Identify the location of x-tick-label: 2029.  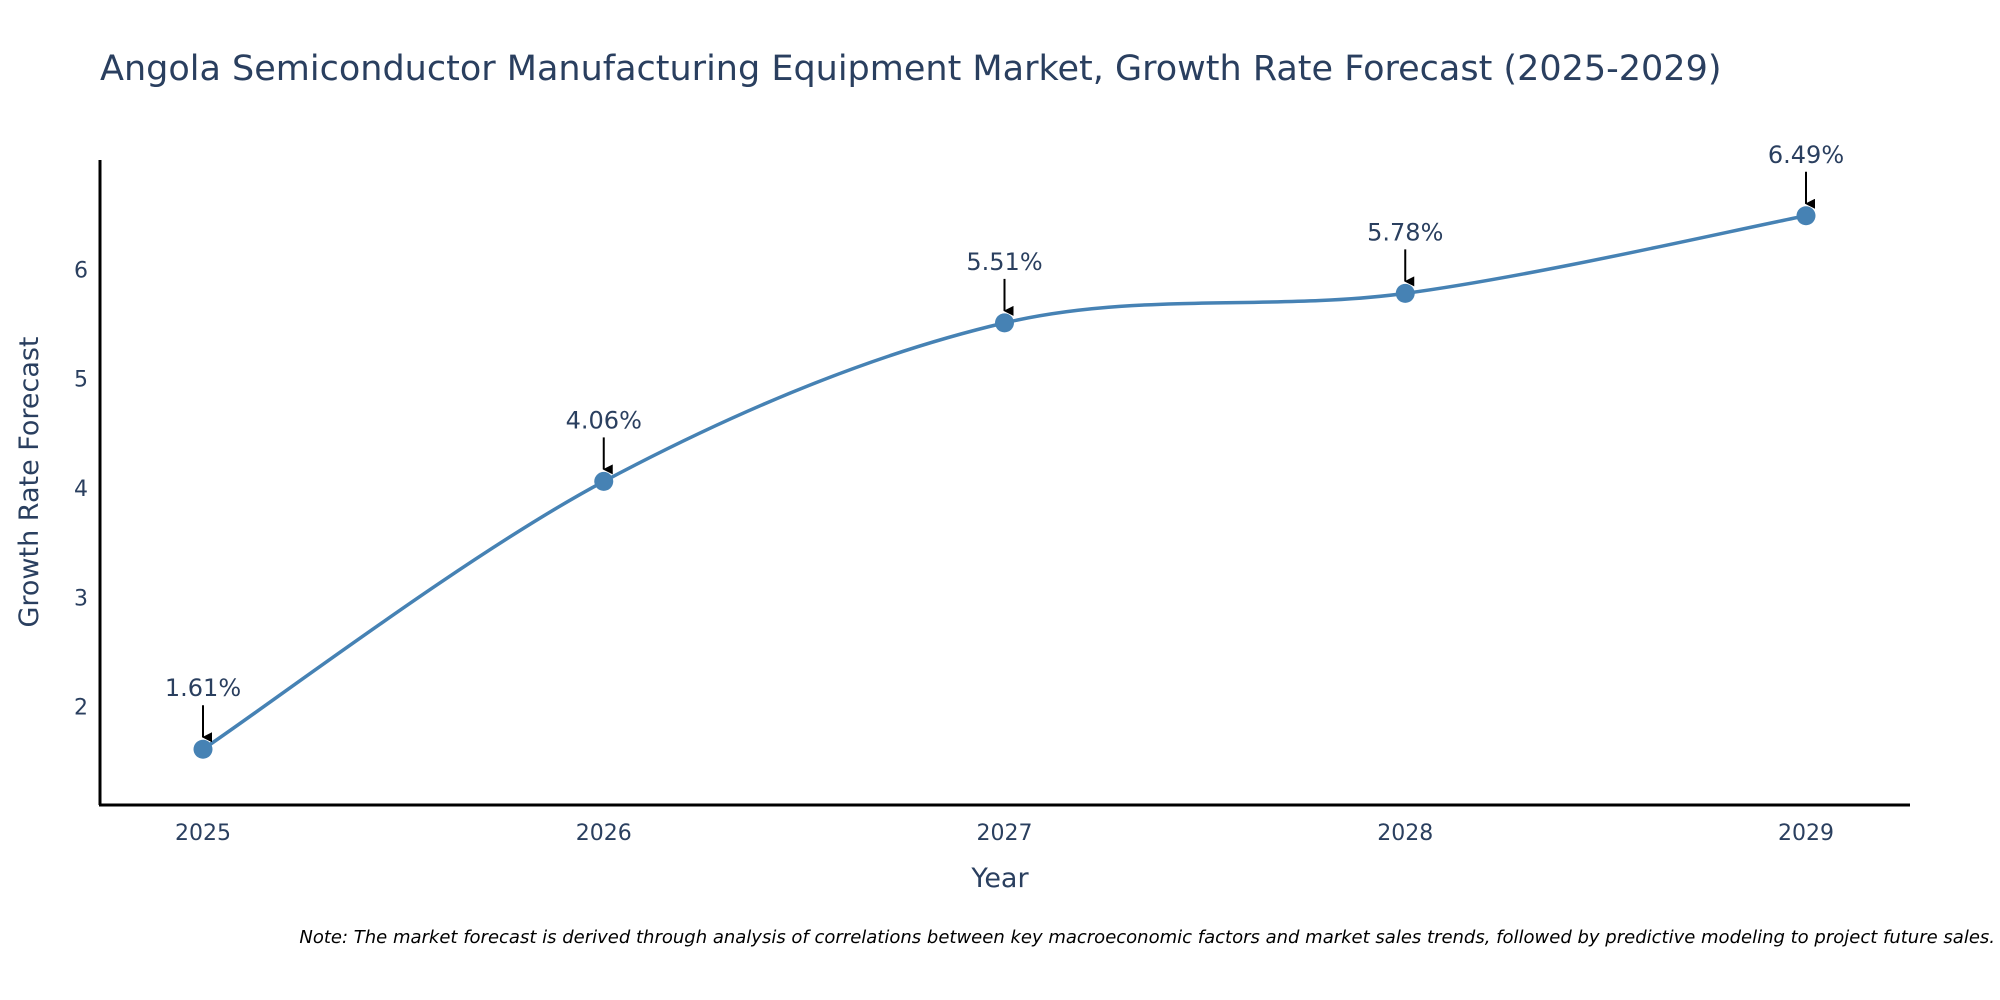
(1806, 833).